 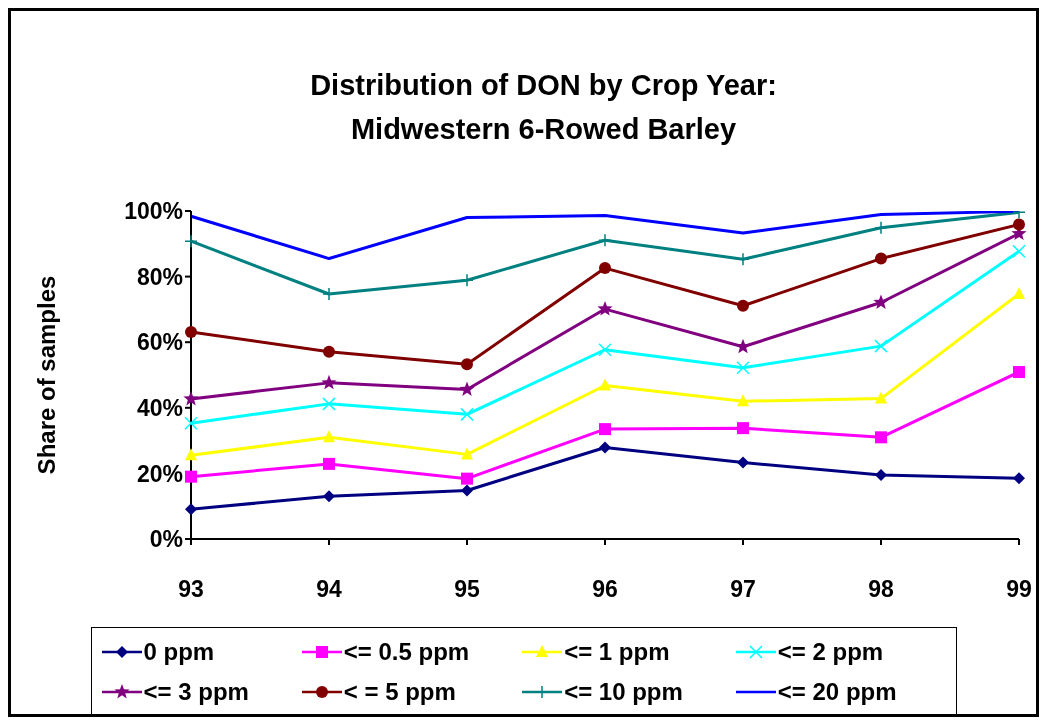 I want to click on x-tick-label: 98, so click(x=881, y=589).